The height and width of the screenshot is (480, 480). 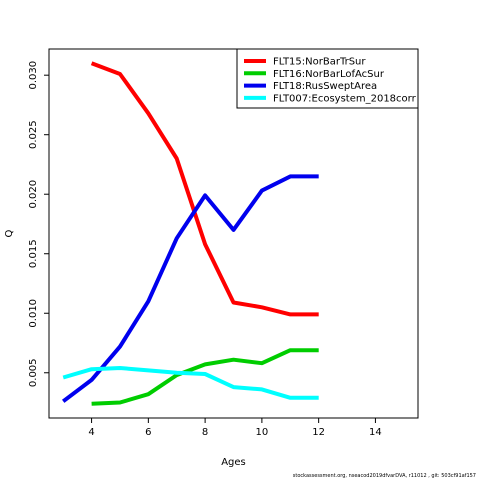 I want to click on y-tick-label: 0.020, so click(x=33, y=194).